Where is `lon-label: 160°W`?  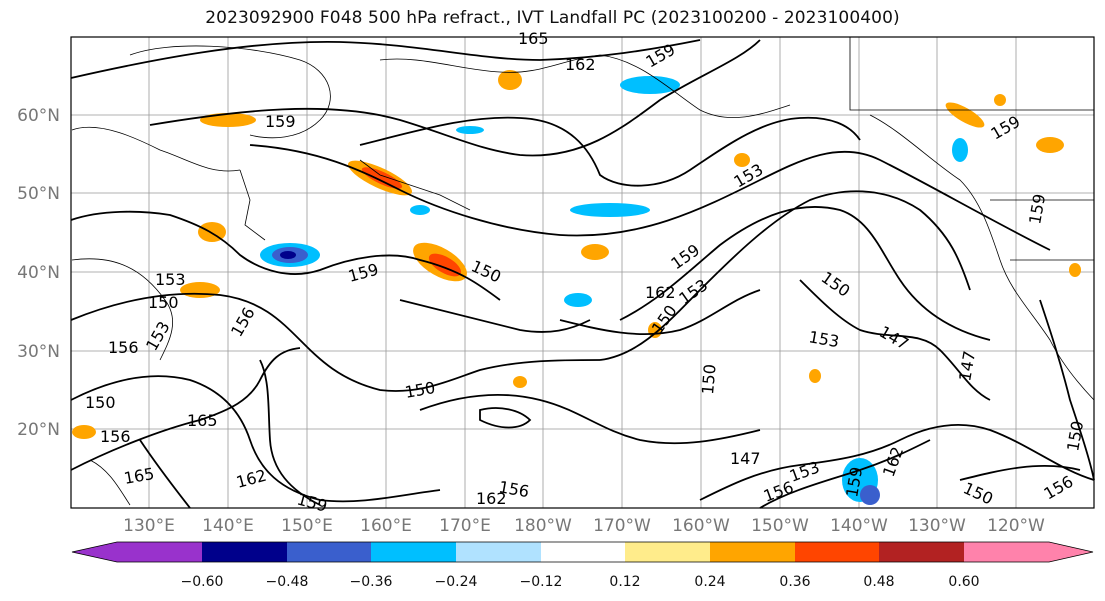
lon-label: 160°W is located at coordinates (701, 526).